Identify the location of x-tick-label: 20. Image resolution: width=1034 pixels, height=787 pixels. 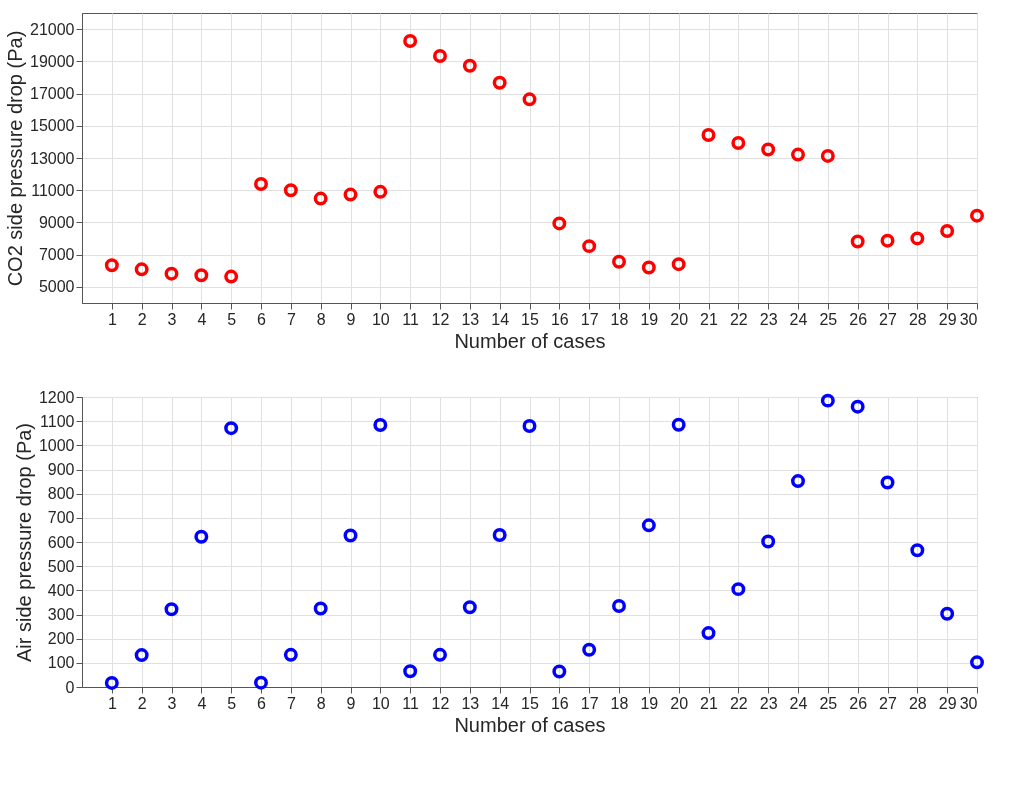
(679, 703).